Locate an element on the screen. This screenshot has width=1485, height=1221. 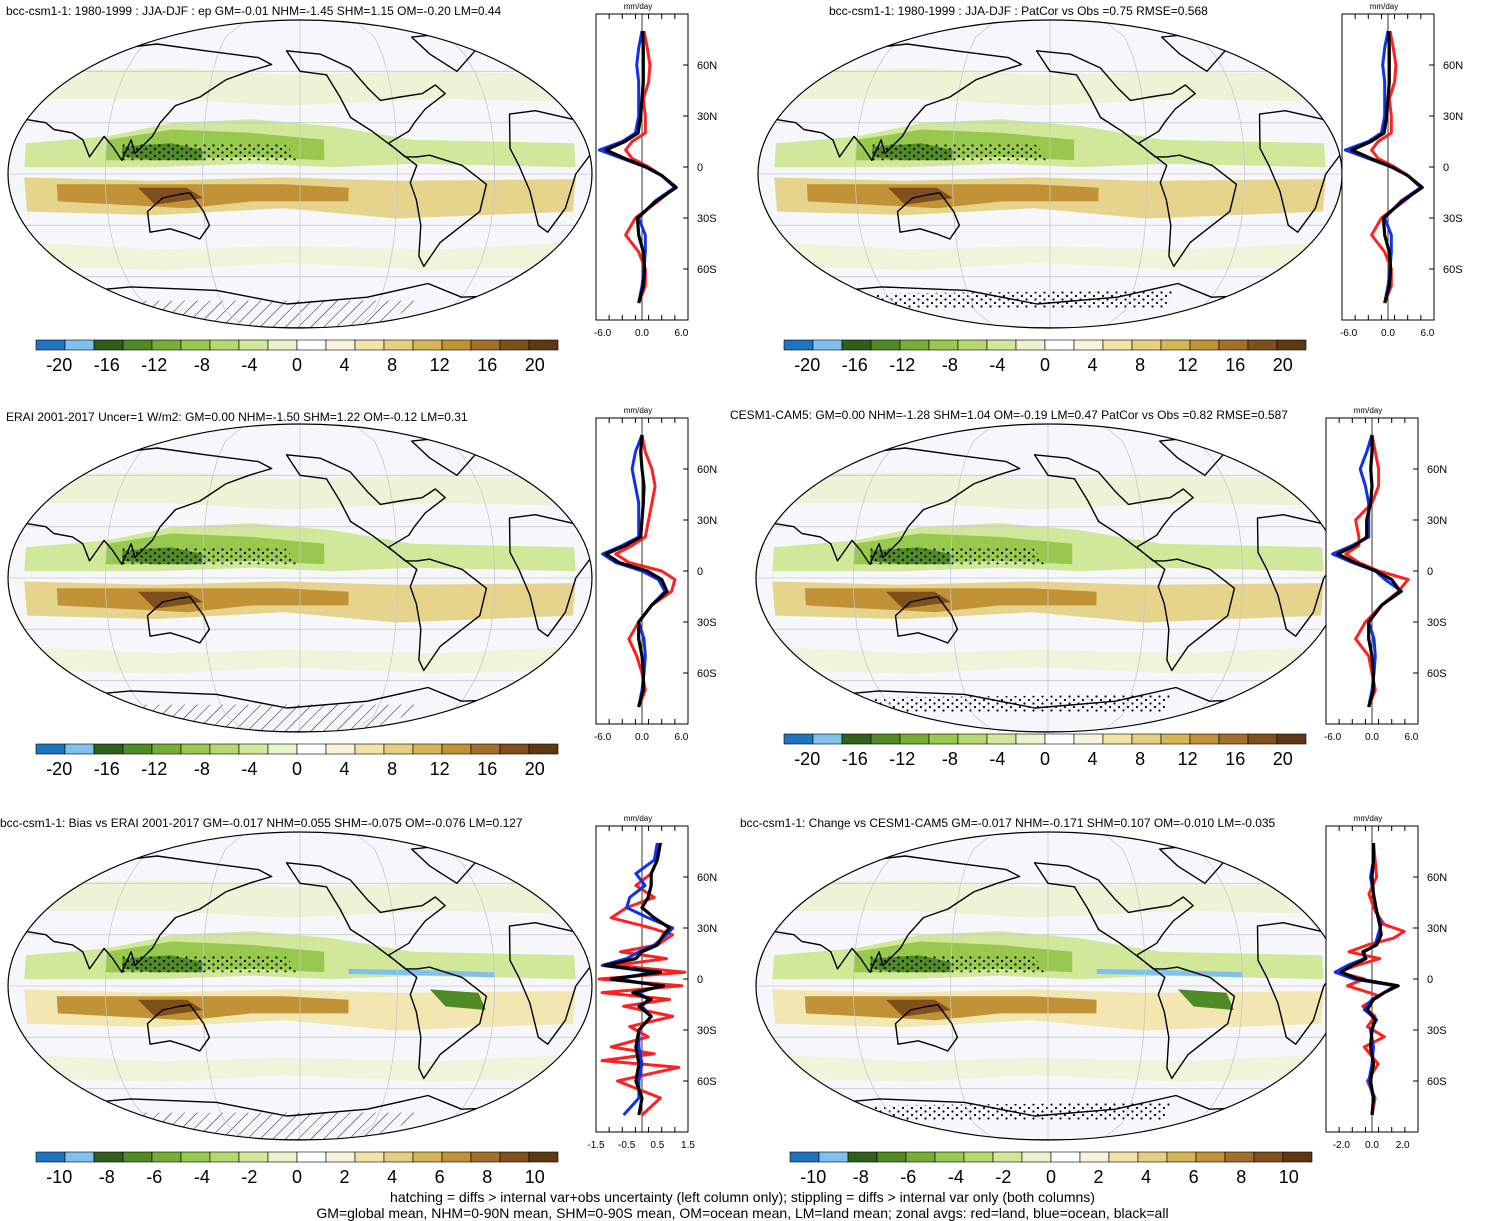
hatching-region is located at coordinates (273, 1126).